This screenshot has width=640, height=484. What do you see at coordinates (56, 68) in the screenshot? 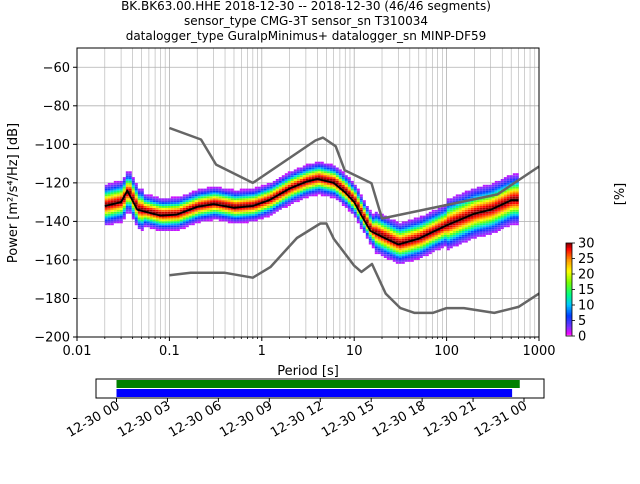
I see `y-tick-label: −60` at bounding box center [56, 68].